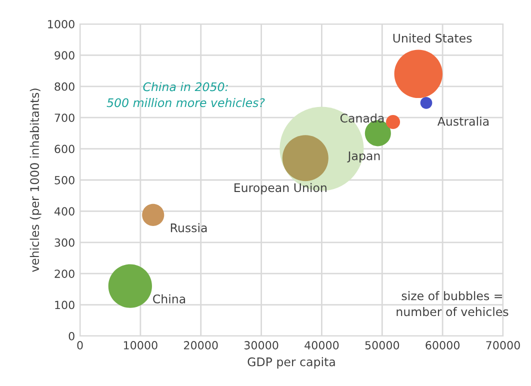  What do you see at coordinates (432, 38) in the screenshot?
I see `series-label: United States` at bounding box center [432, 38].